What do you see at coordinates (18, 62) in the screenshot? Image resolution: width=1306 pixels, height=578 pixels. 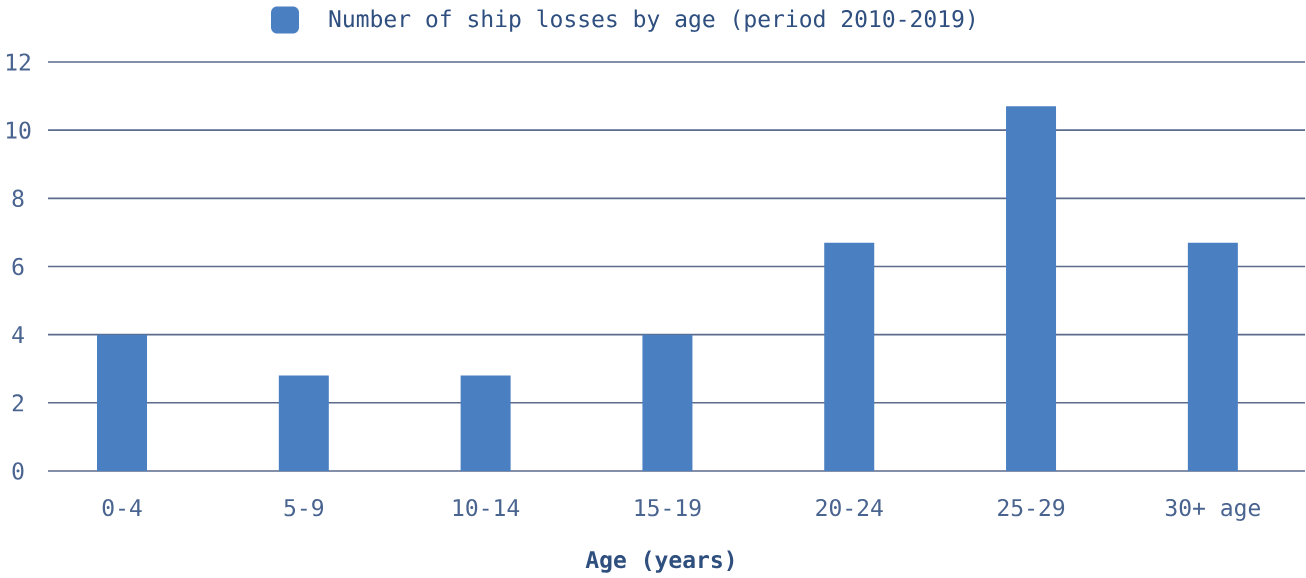 I see `y-tick-label: 12` at bounding box center [18, 62].